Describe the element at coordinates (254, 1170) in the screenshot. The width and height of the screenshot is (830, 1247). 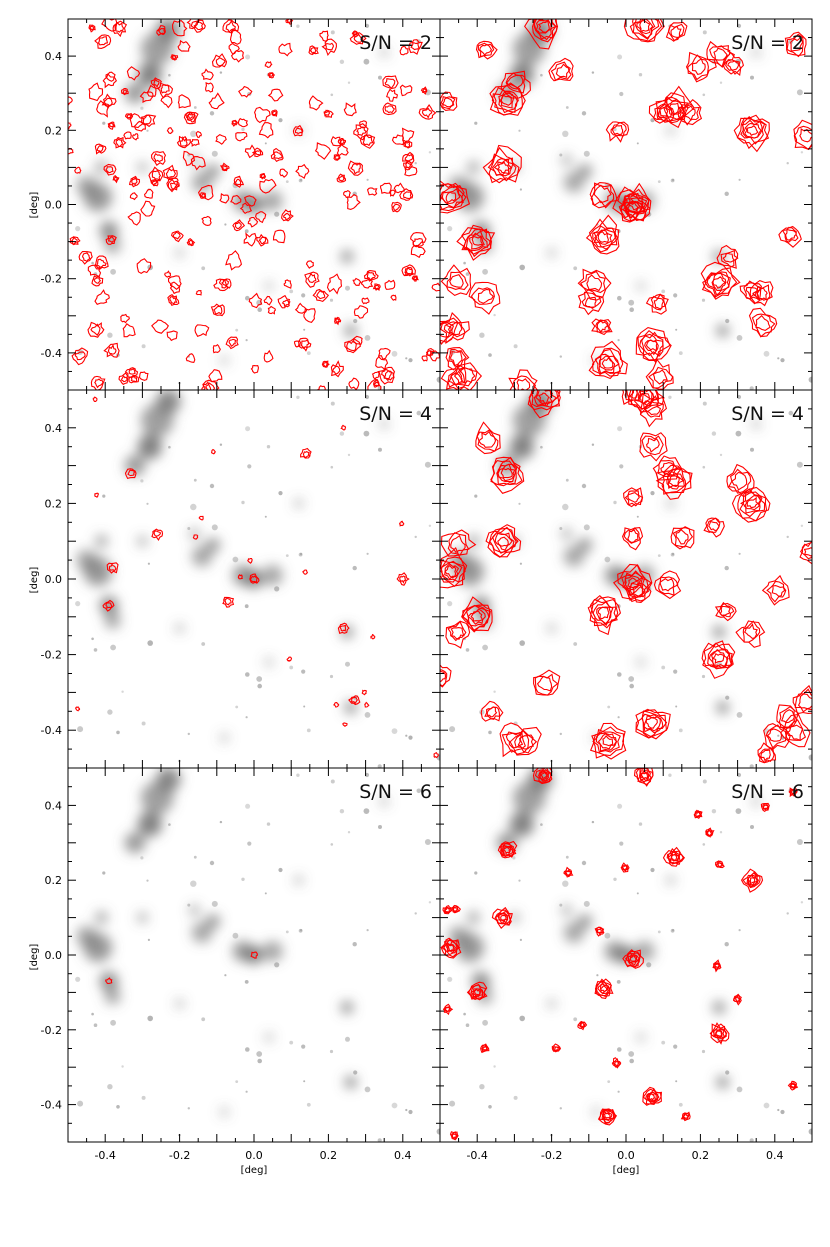
I see `x-axis-label-left: [deg]` at that location.